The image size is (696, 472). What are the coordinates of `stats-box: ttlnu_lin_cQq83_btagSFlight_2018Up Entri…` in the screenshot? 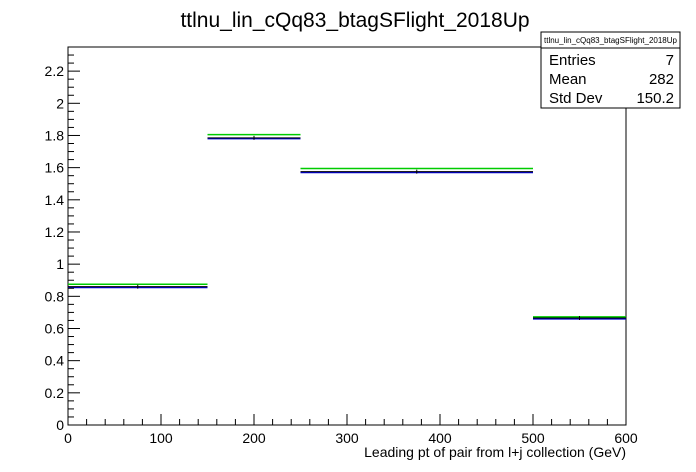 It's located at (610, 70).